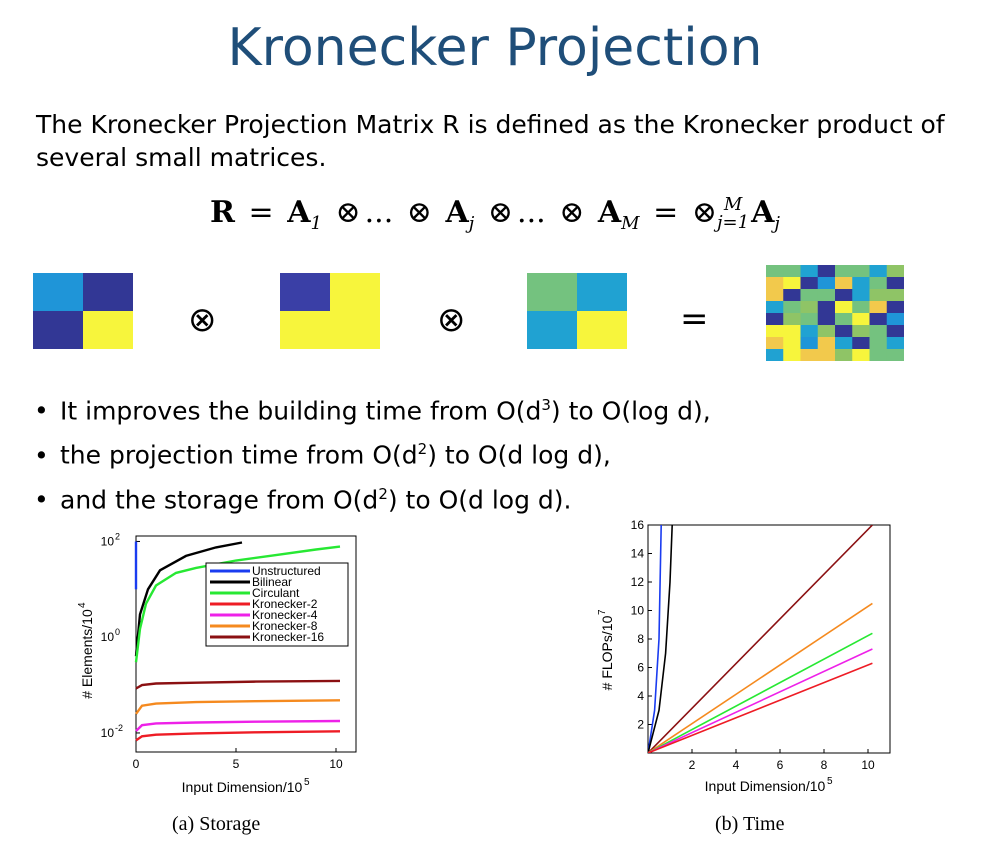 The width and height of the screenshot is (990, 844). I want to click on x-tick-label: 10, so click(868, 765).